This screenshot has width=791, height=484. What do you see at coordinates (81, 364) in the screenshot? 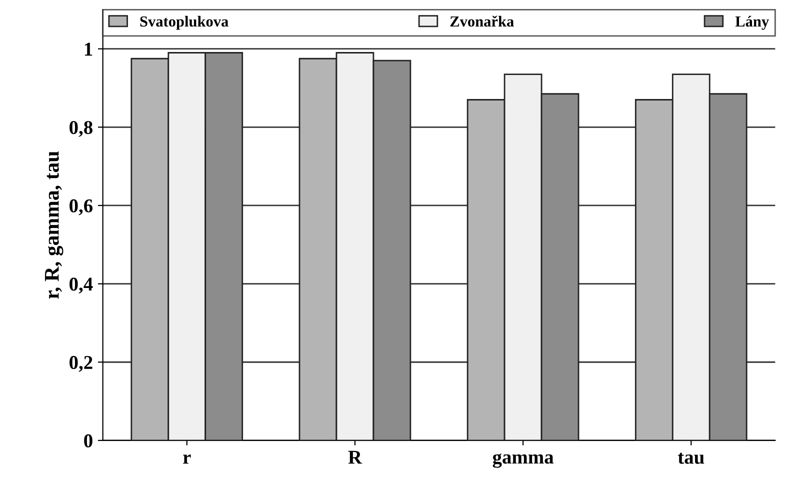
I see `y-tick-label: 0,2` at bounding box center [81, 364].